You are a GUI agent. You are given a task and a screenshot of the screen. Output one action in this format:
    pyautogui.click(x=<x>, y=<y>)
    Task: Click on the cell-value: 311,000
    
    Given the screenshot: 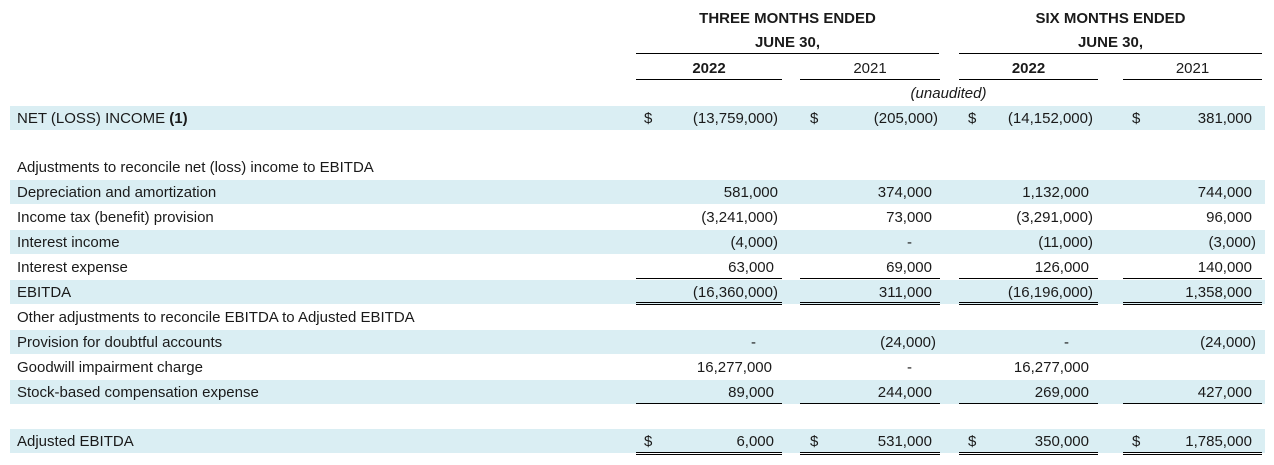 What is the action you would take?
    pyautogui.click(x=905, y=292)
    